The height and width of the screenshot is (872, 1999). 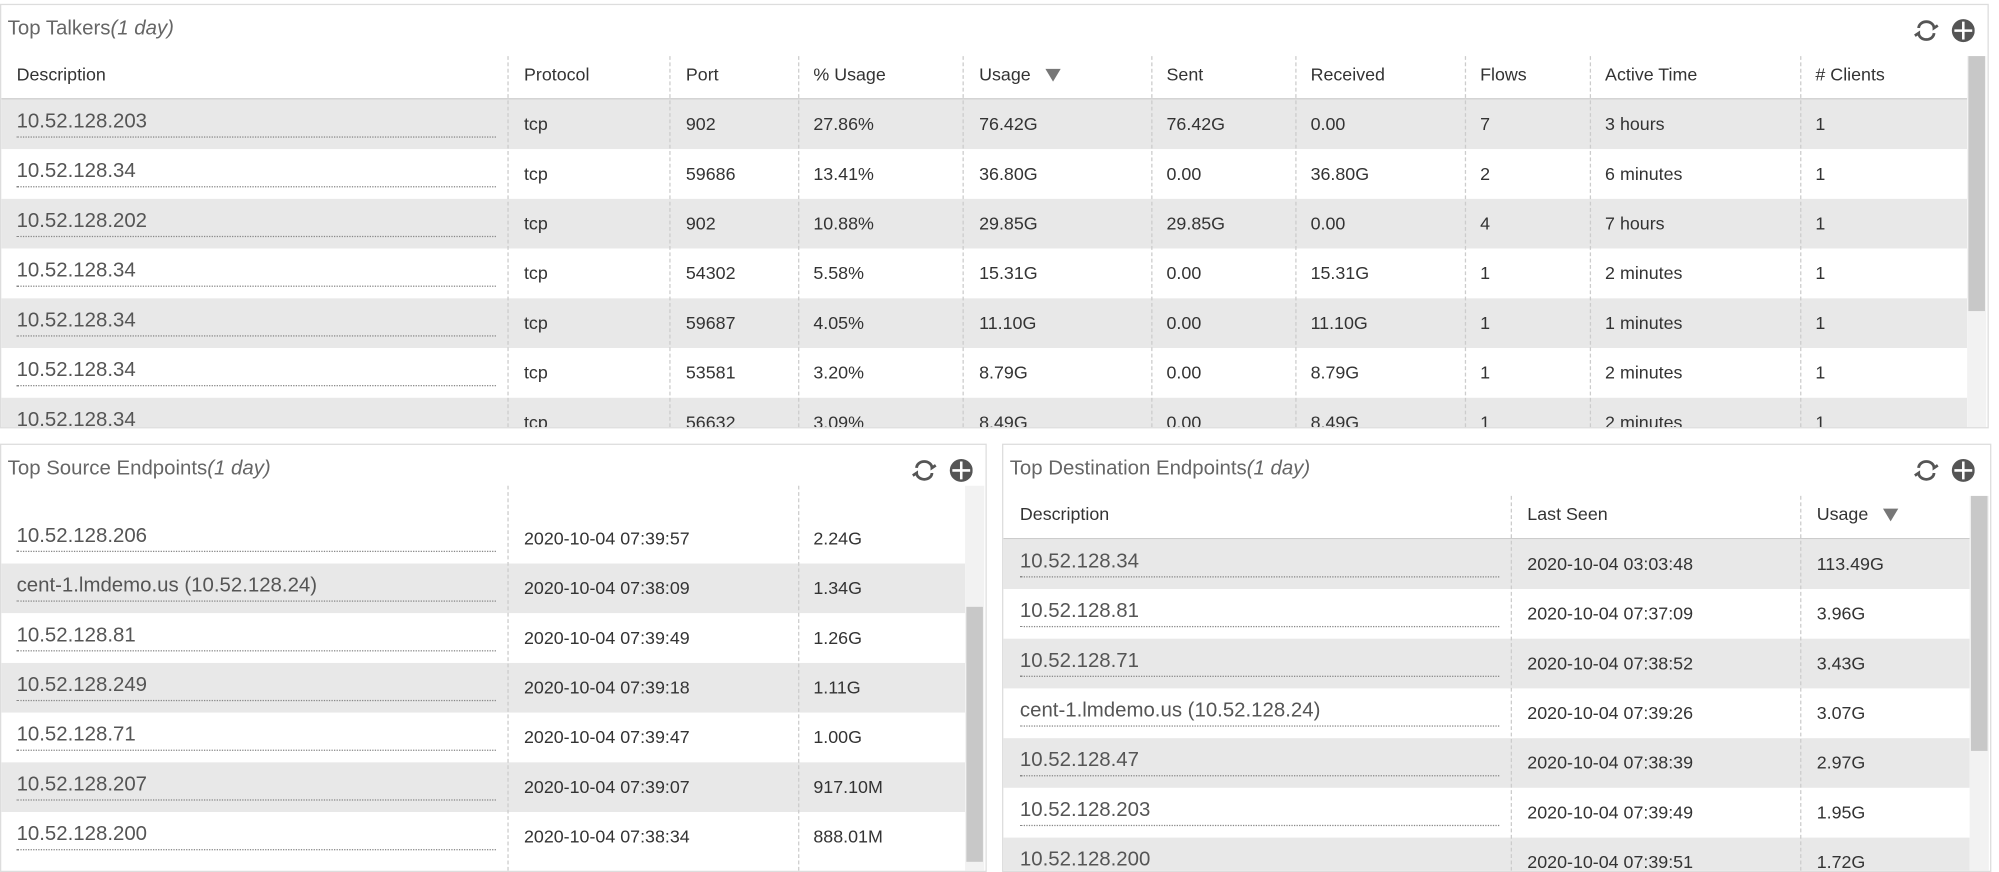 I want to click on table-row: 10.52.128.206 2020-10-04 07:39:57 2.24G, so click(x=483, y=538).